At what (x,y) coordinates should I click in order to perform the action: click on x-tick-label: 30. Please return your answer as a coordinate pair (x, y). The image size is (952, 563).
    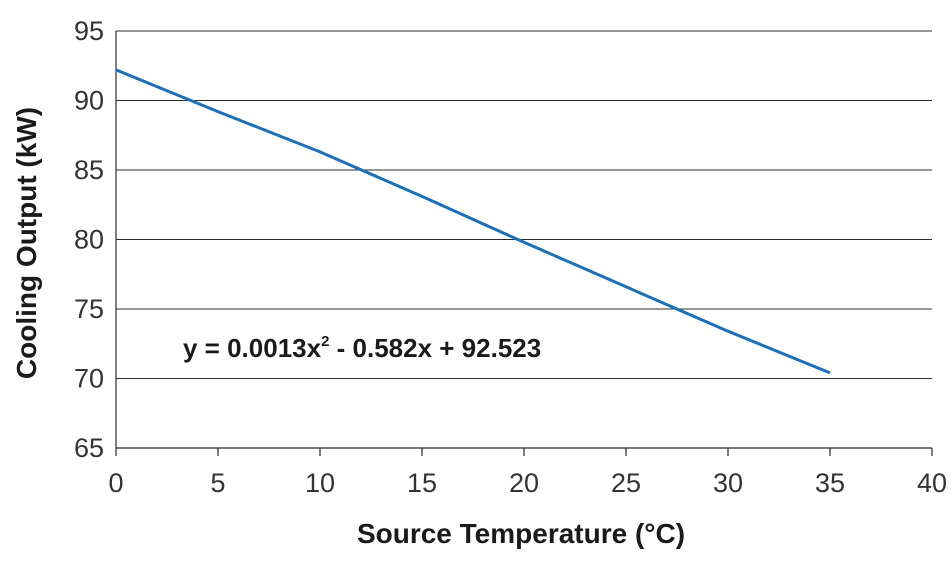
    Looking at the image, I should click on (728, 483).